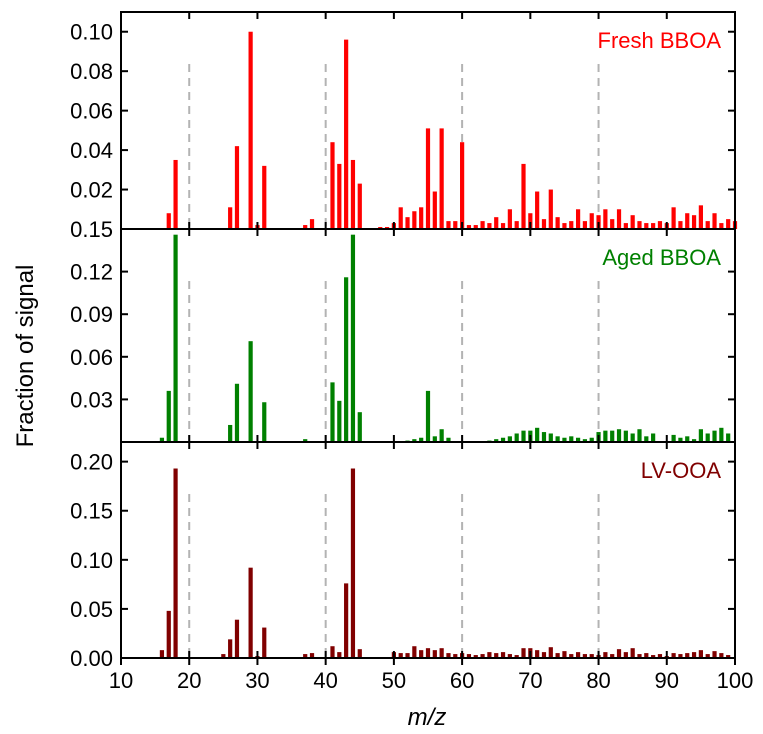  Describe the element at coordinates (257, 680) in the screenshot. I see `x-tick-label: 30` at that location.